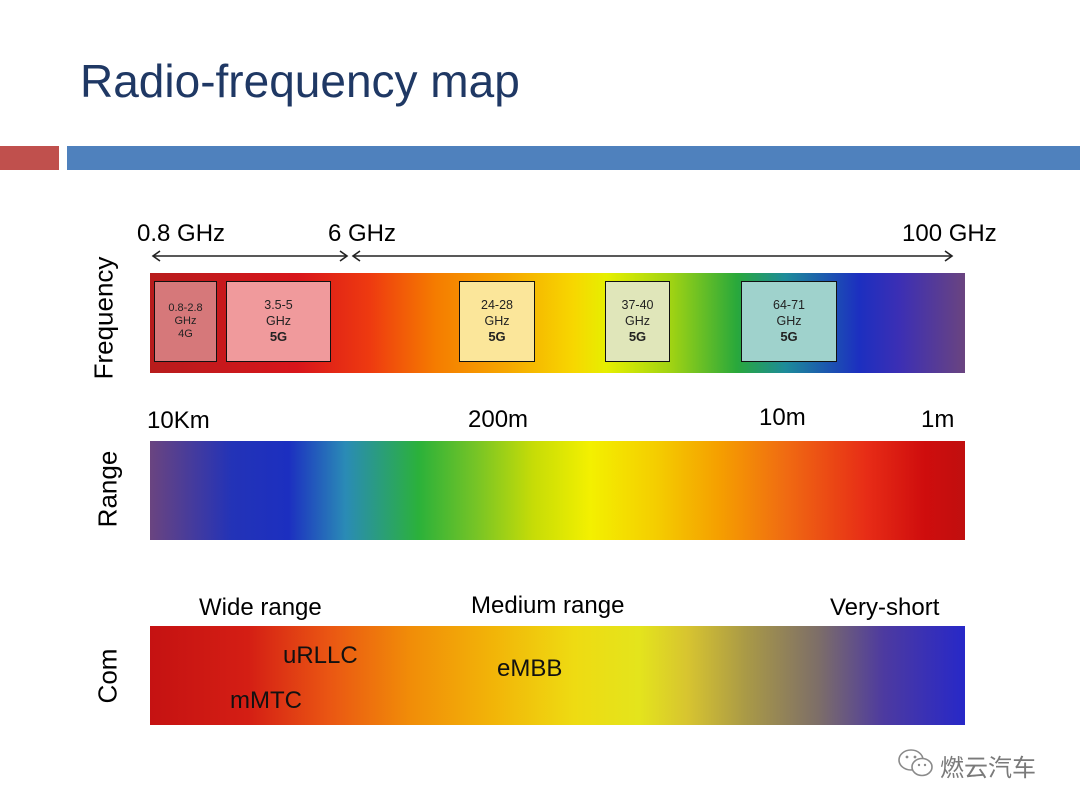  What do you see at coordinates (498, 419) in the screenshot?
I see `range-tick-200m: 200m` at bounding box center [498, 419].